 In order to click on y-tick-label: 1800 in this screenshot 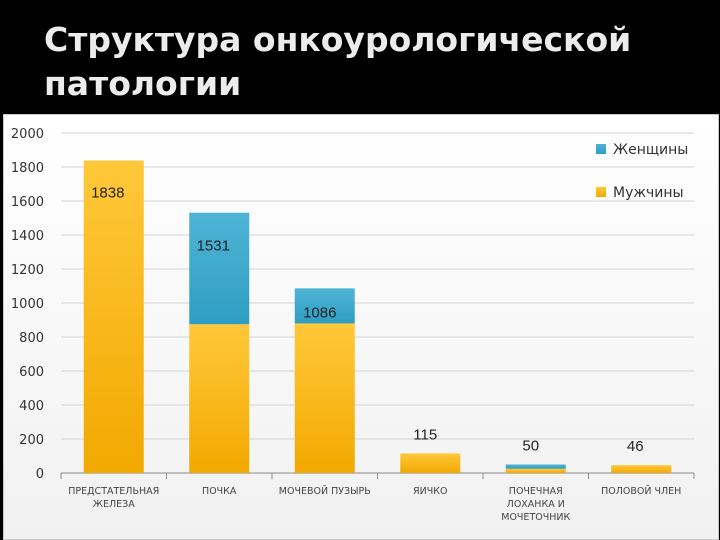, I will do `click(27, 168)`.